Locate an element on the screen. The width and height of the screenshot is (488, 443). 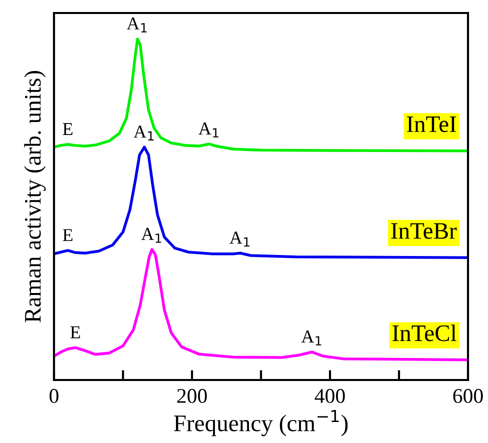
x-tick-label: 400 is located at coordinates (329, 395).